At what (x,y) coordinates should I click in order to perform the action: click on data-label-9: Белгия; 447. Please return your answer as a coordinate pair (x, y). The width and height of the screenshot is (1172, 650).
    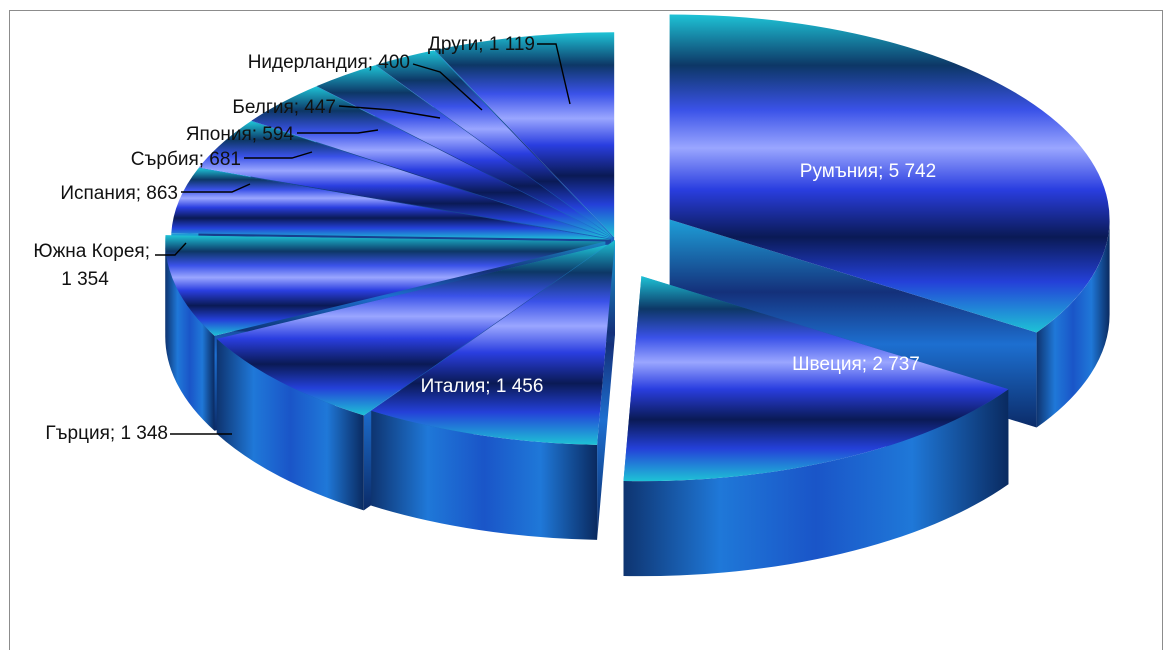
    Looking at the image, I should click on (284, 107).